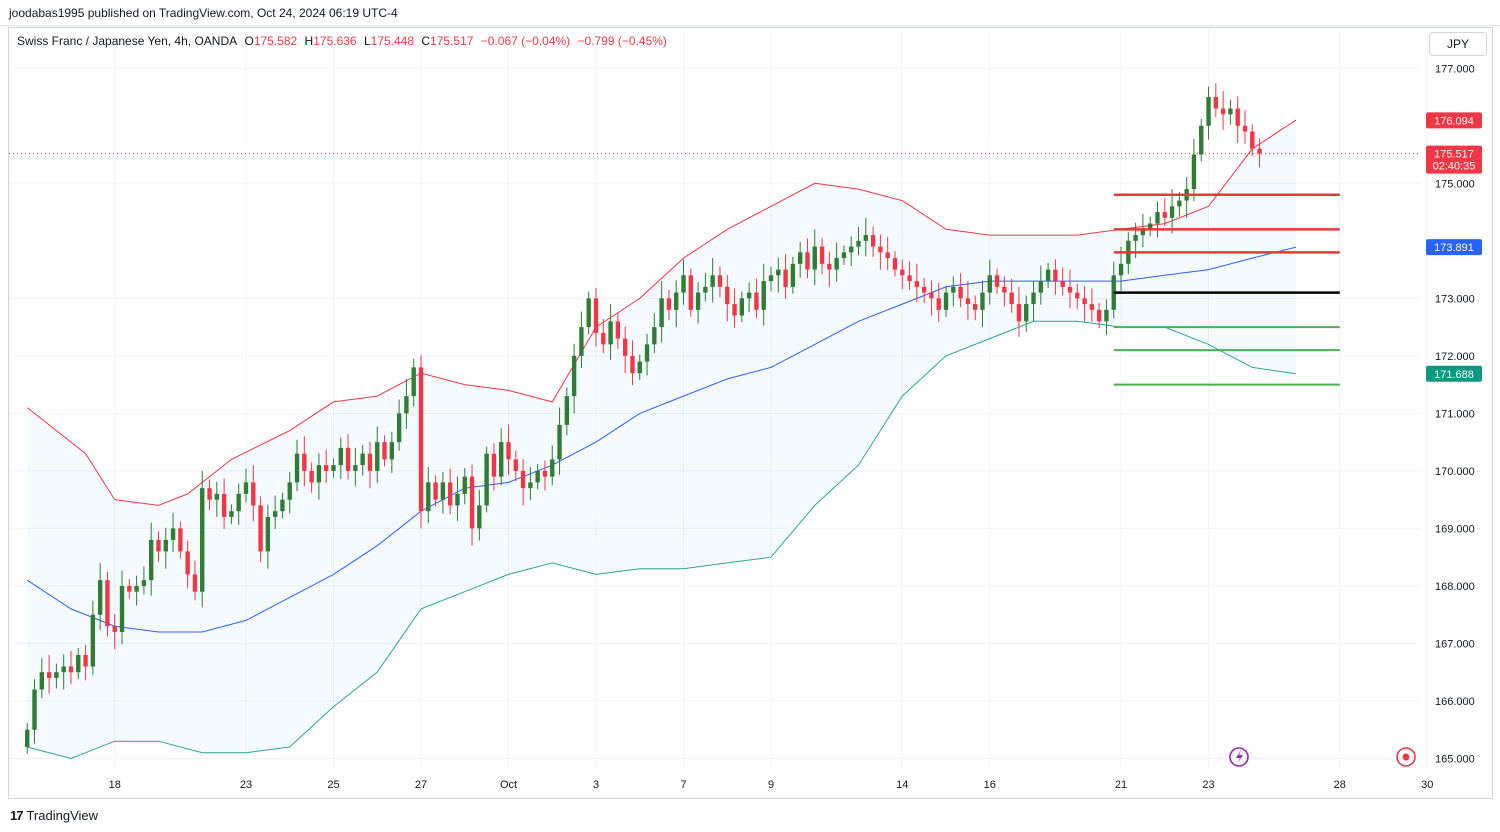  Describe the element at coordinates (1454, 167) in the screenshot. I see `countdown-text: 02:40:35` at that location.